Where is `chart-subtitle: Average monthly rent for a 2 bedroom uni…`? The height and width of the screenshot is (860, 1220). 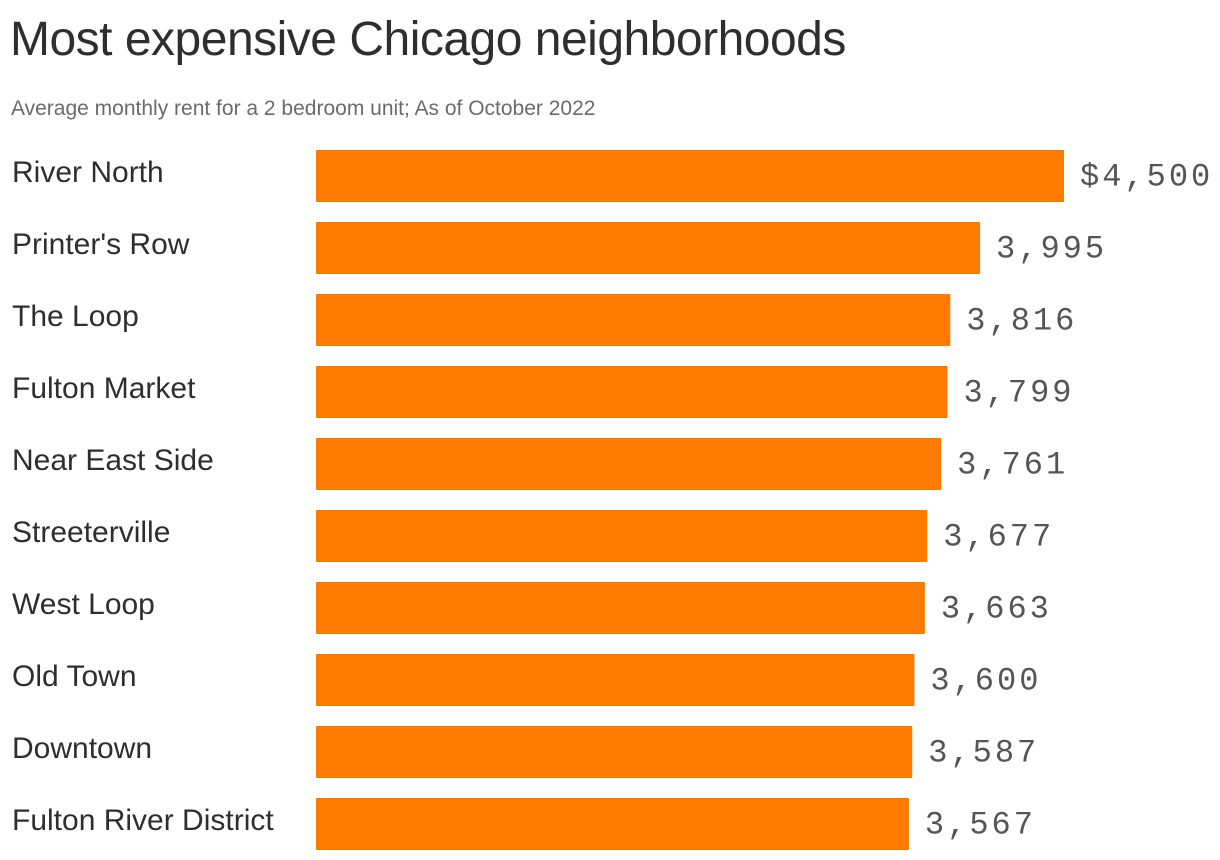 chart-subtitle: Average monthly rent for a 2 bedroom uni… is located at coordinates (303, 108).